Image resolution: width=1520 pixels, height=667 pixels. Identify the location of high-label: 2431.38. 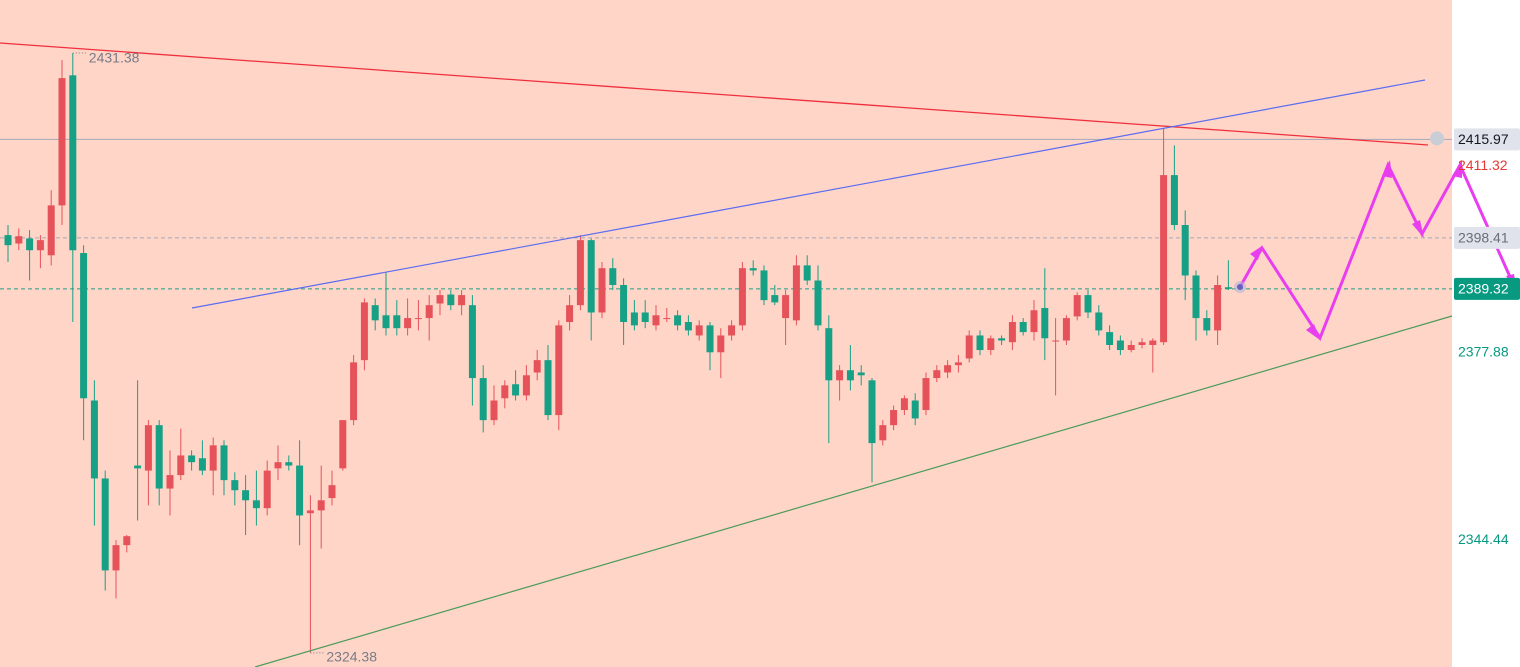
(114, 58).